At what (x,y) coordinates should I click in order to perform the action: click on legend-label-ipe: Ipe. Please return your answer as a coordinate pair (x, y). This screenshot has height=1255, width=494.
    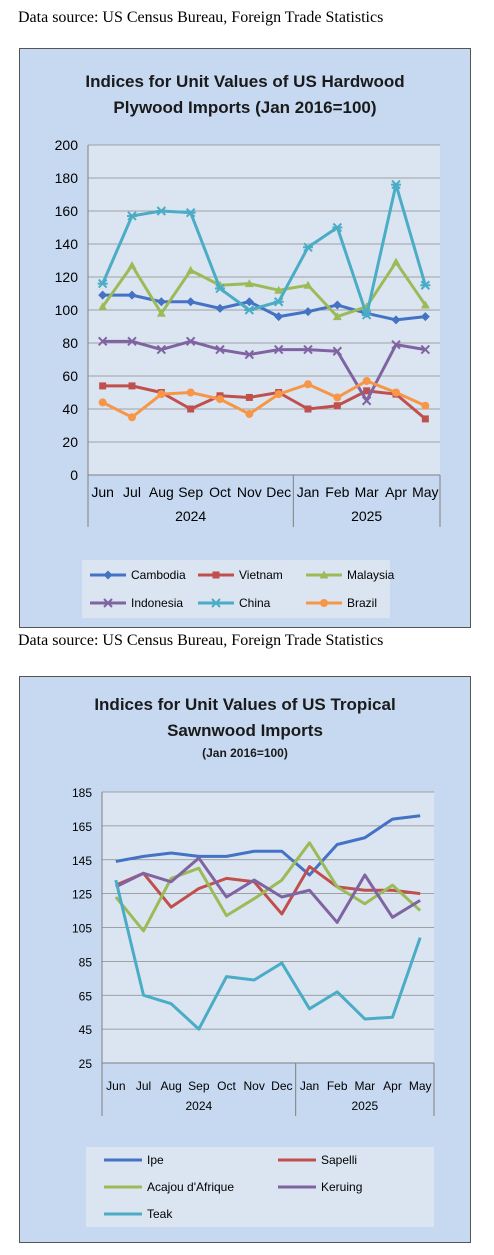
    Looking at the image, I should click on (155, 1160).